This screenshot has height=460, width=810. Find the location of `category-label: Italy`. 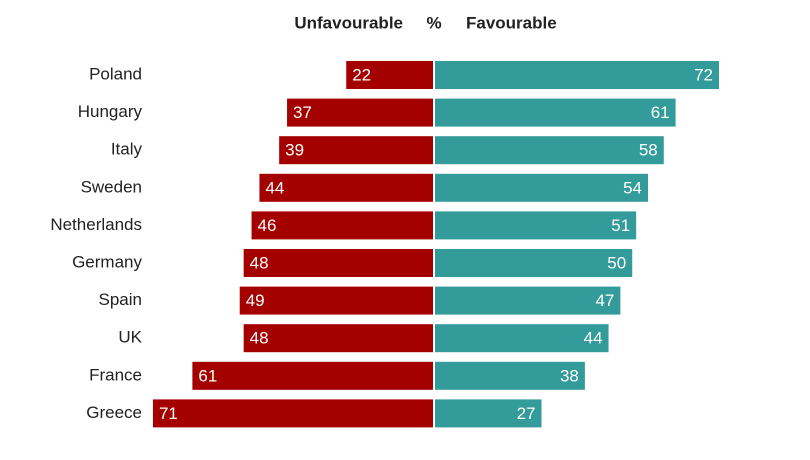

category-label: Italy is located at coordinates (127, 149).